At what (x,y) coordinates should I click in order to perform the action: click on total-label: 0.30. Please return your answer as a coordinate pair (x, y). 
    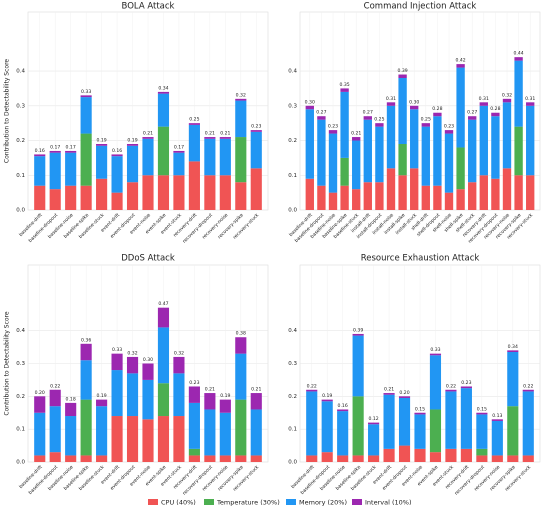
    Looking at the image, I should click on (310, 102).